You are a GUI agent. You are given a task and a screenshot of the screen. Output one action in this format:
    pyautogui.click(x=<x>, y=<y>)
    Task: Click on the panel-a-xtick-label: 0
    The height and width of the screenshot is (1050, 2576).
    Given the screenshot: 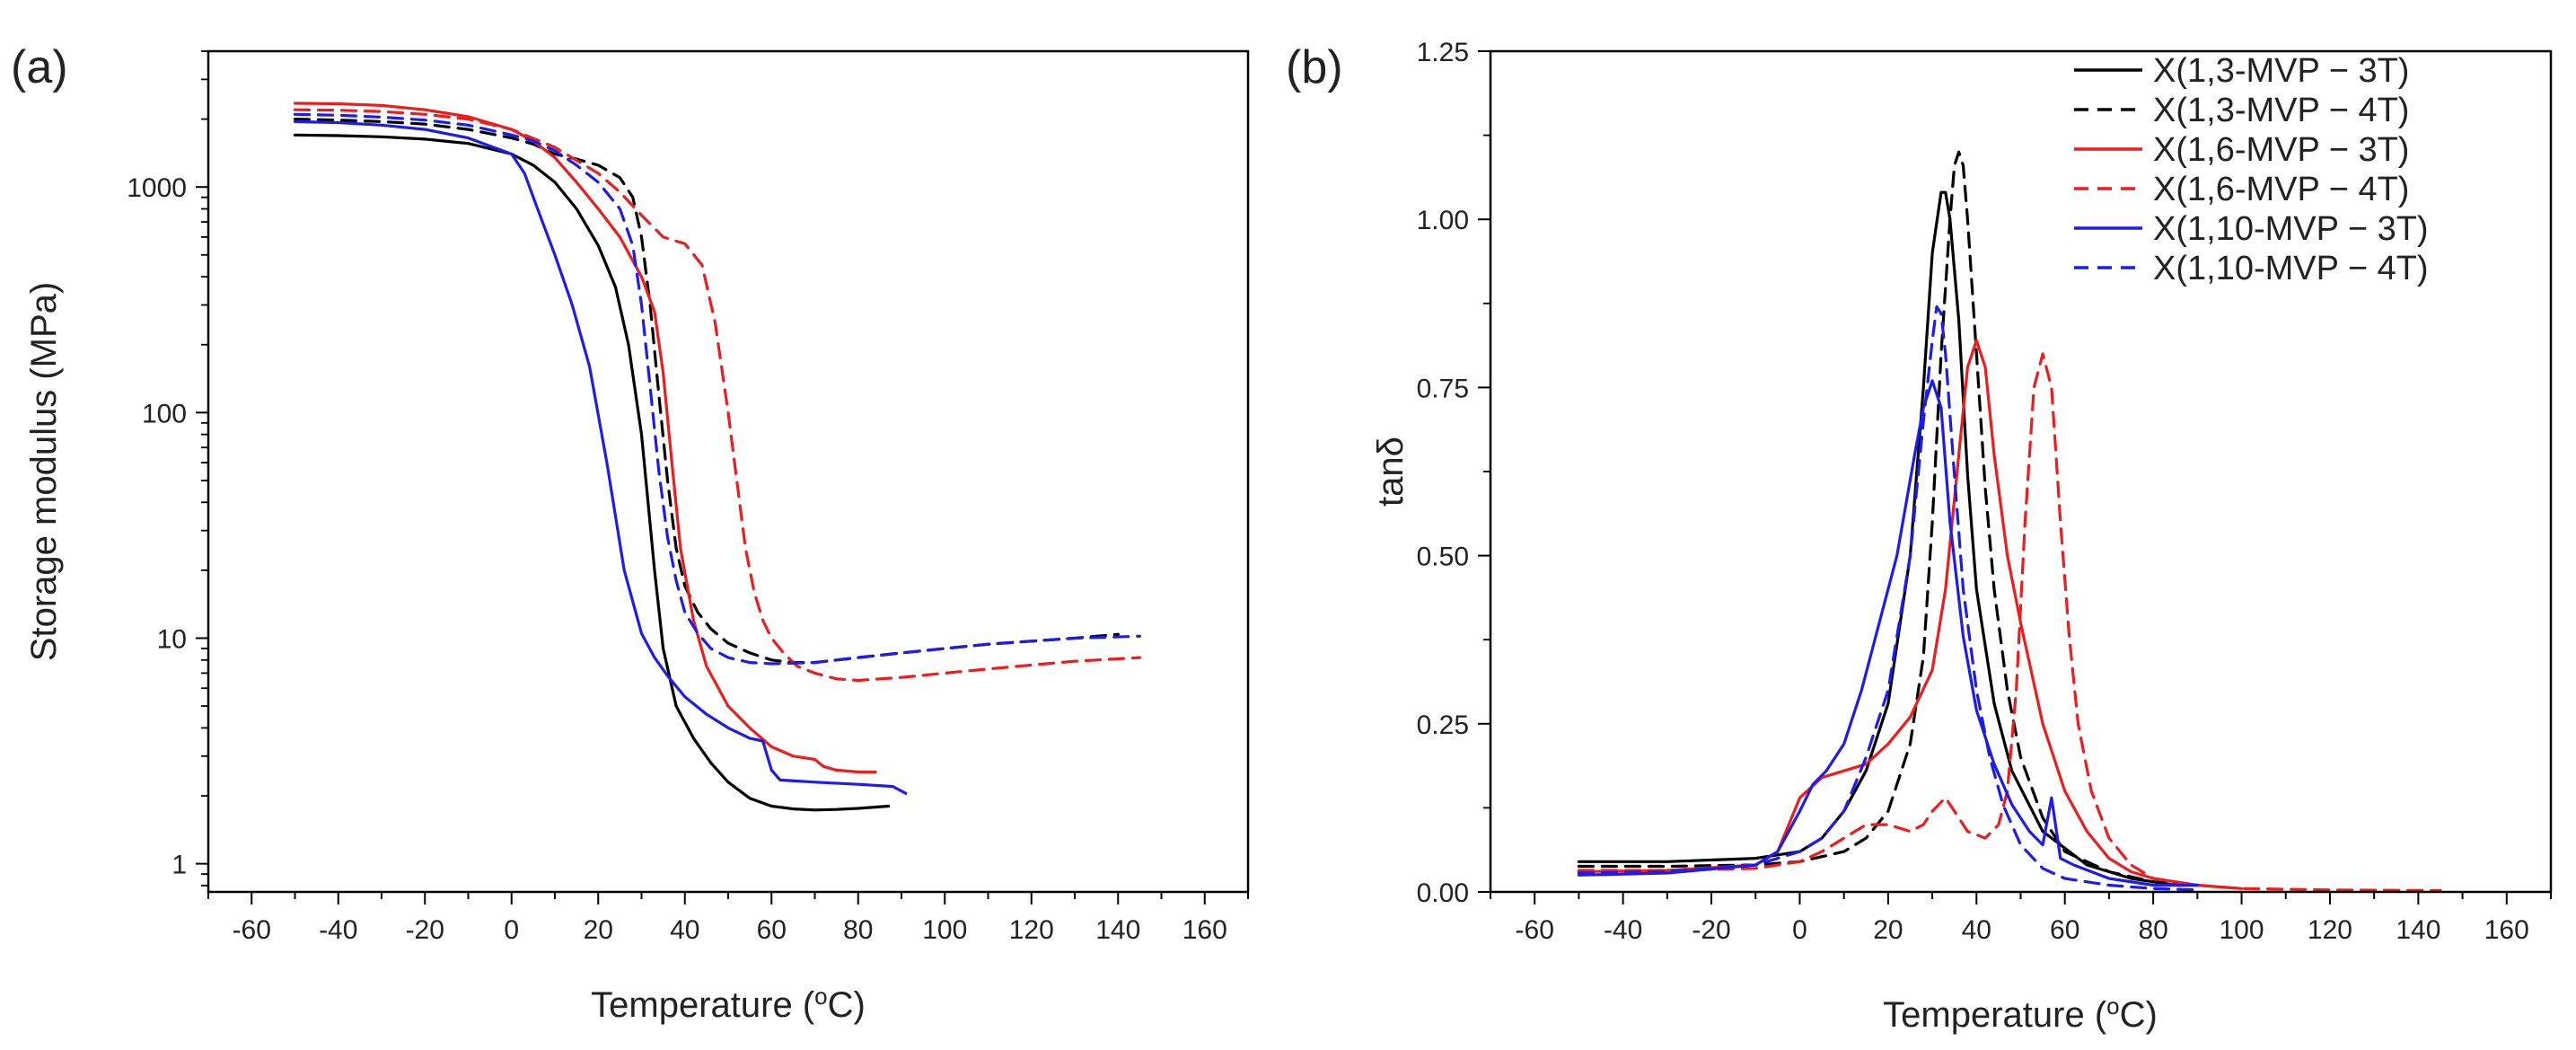 What is the action you would take?
    pyautogui.click(x=512, y=930)
    